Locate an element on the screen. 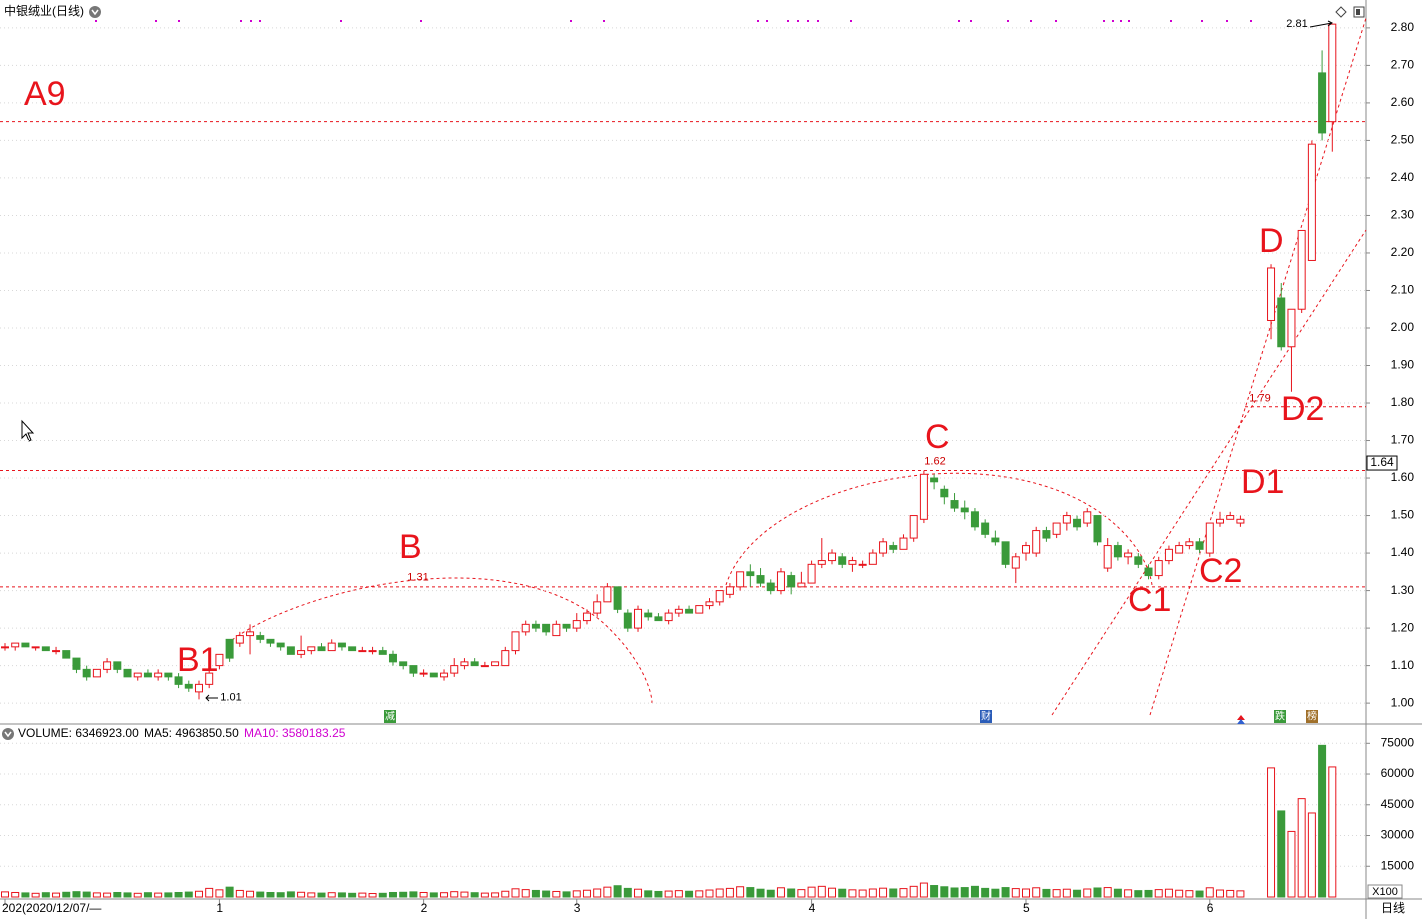  y-tick-label: 1.90 is located at coordinates (1403, 365).